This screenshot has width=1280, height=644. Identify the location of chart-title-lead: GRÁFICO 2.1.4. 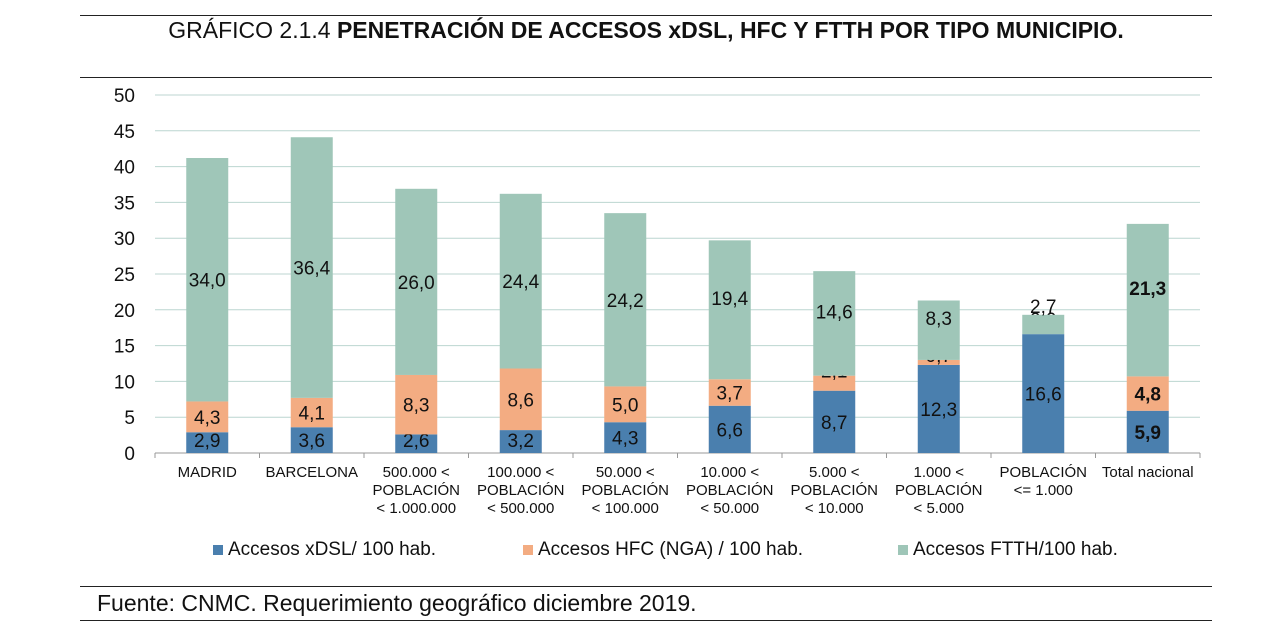
(249, 30).